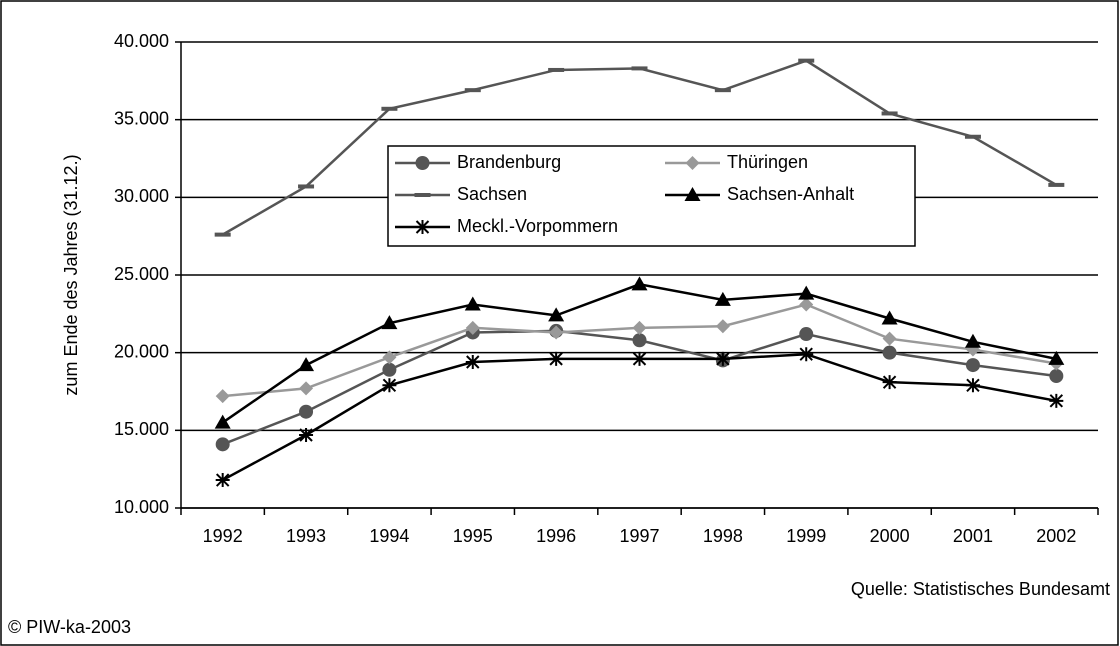 This screenshot has width=1120, height=646. What do you see at coordinates (69, 627) in the screenshot?
I see `copyright: © PIW-ka-2003` at bounding box center [69, 627].